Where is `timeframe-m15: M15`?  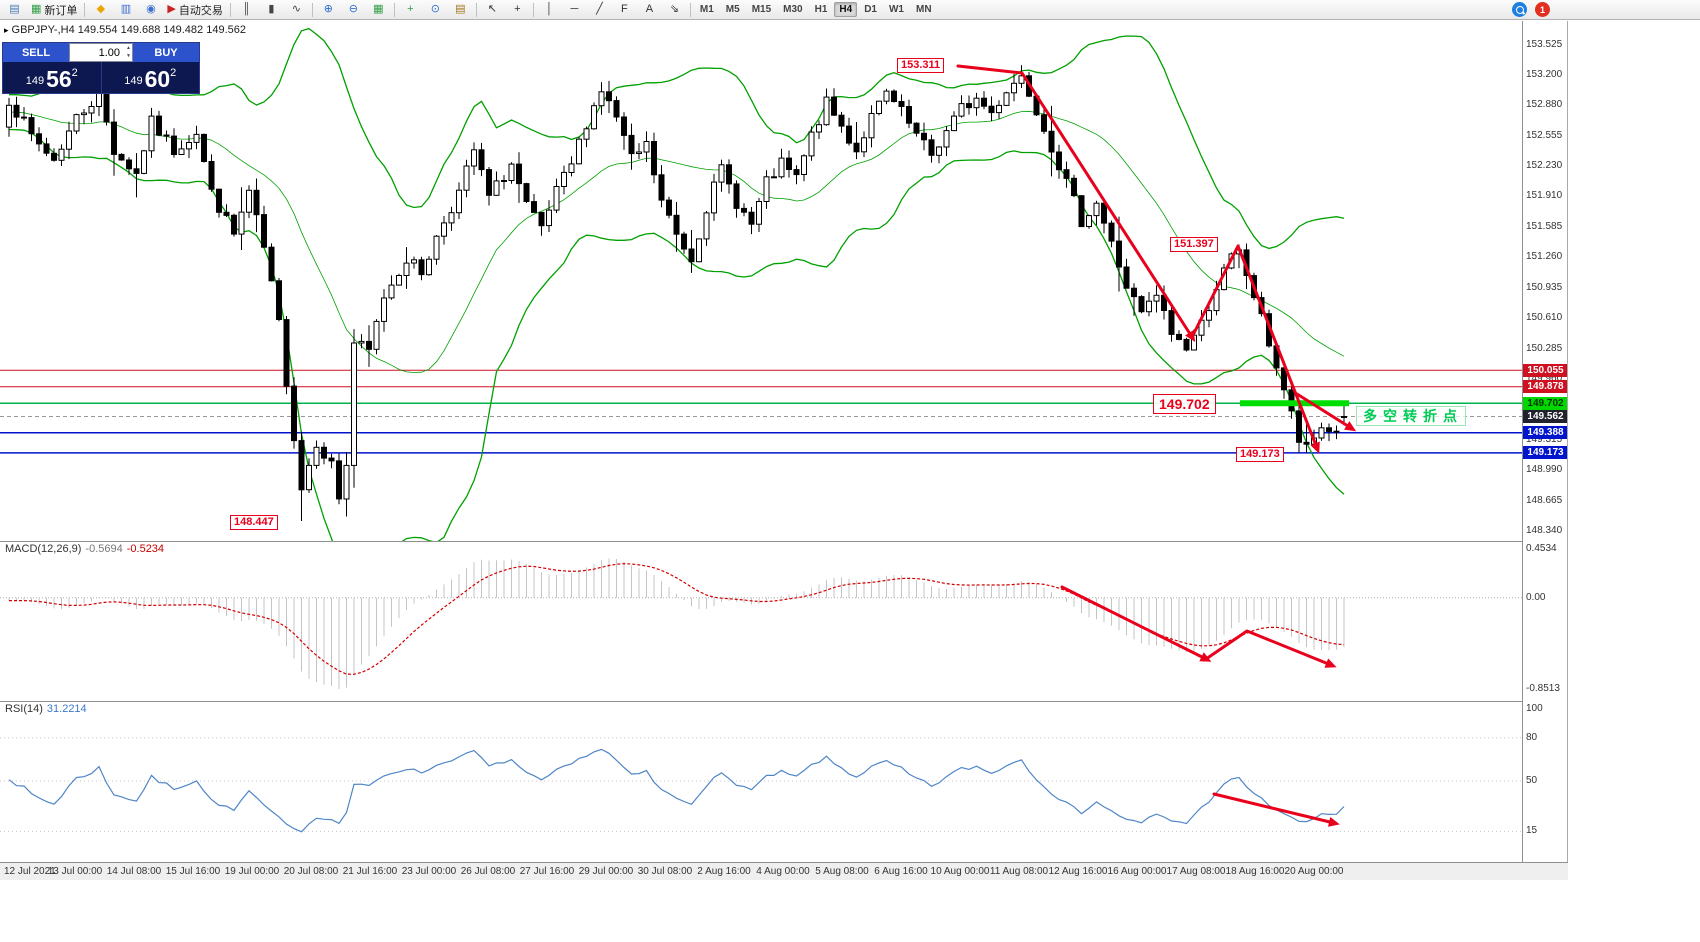
timeframe-m15: M15 is located at coordinates (761, 9).